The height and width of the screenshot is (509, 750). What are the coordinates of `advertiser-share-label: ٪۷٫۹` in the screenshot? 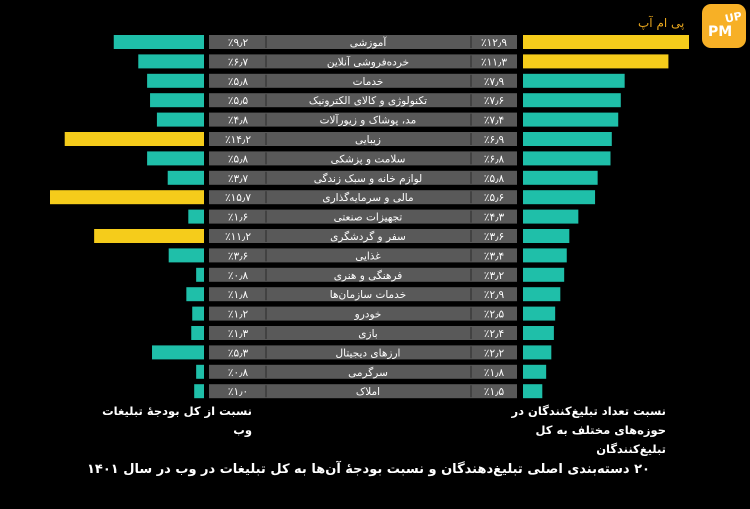 It's located at (494, 82).